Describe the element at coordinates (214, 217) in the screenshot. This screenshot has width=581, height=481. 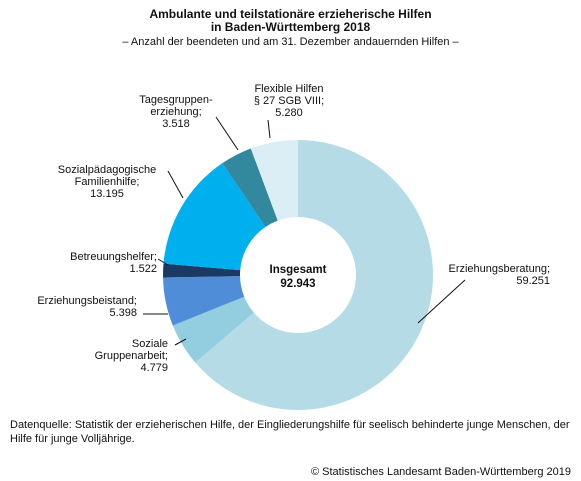
I see `slice-sozialpädagogische-familienhilfe` at that location.